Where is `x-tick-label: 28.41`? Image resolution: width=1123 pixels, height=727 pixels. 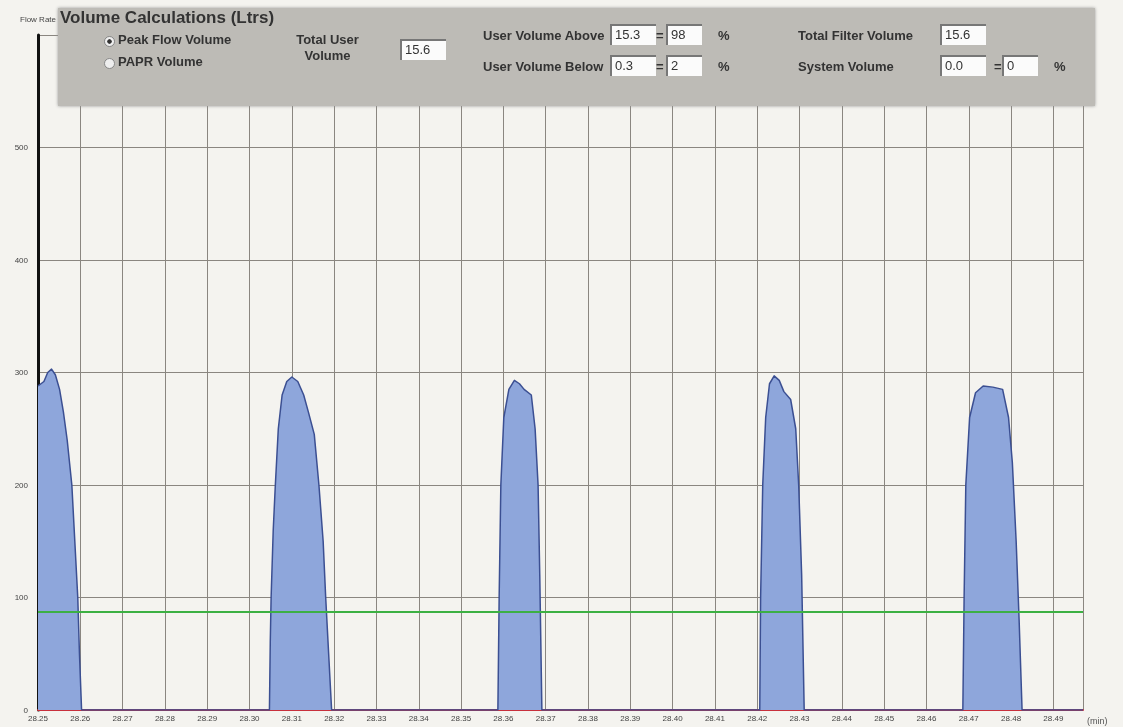
x-tick-label: 28.41 is located at coordinates (715, 718).